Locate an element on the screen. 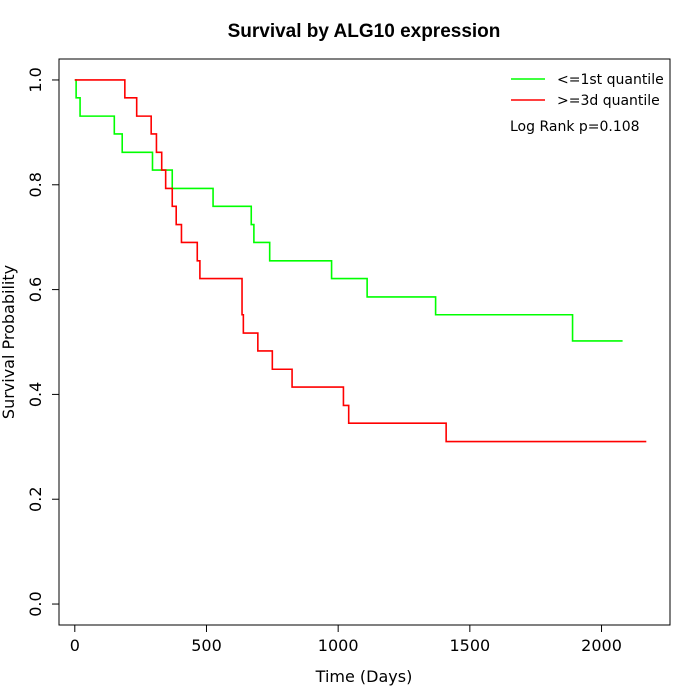 This screenshot has width=700, height=700. y-tick-label: 0.2 is located at coordinates (35, 498).